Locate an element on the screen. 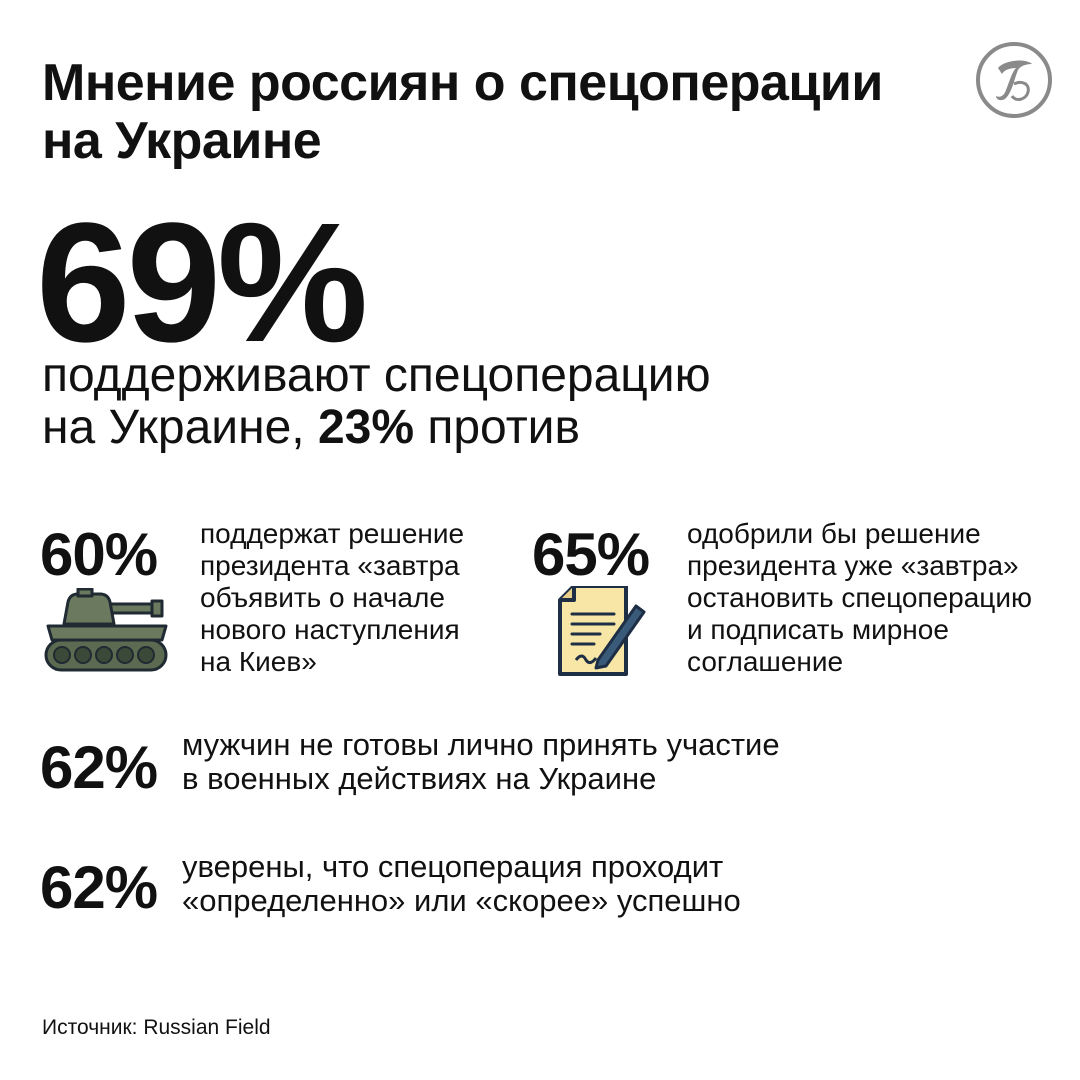  main-desc-end: против is located at coordinates (497, 427).